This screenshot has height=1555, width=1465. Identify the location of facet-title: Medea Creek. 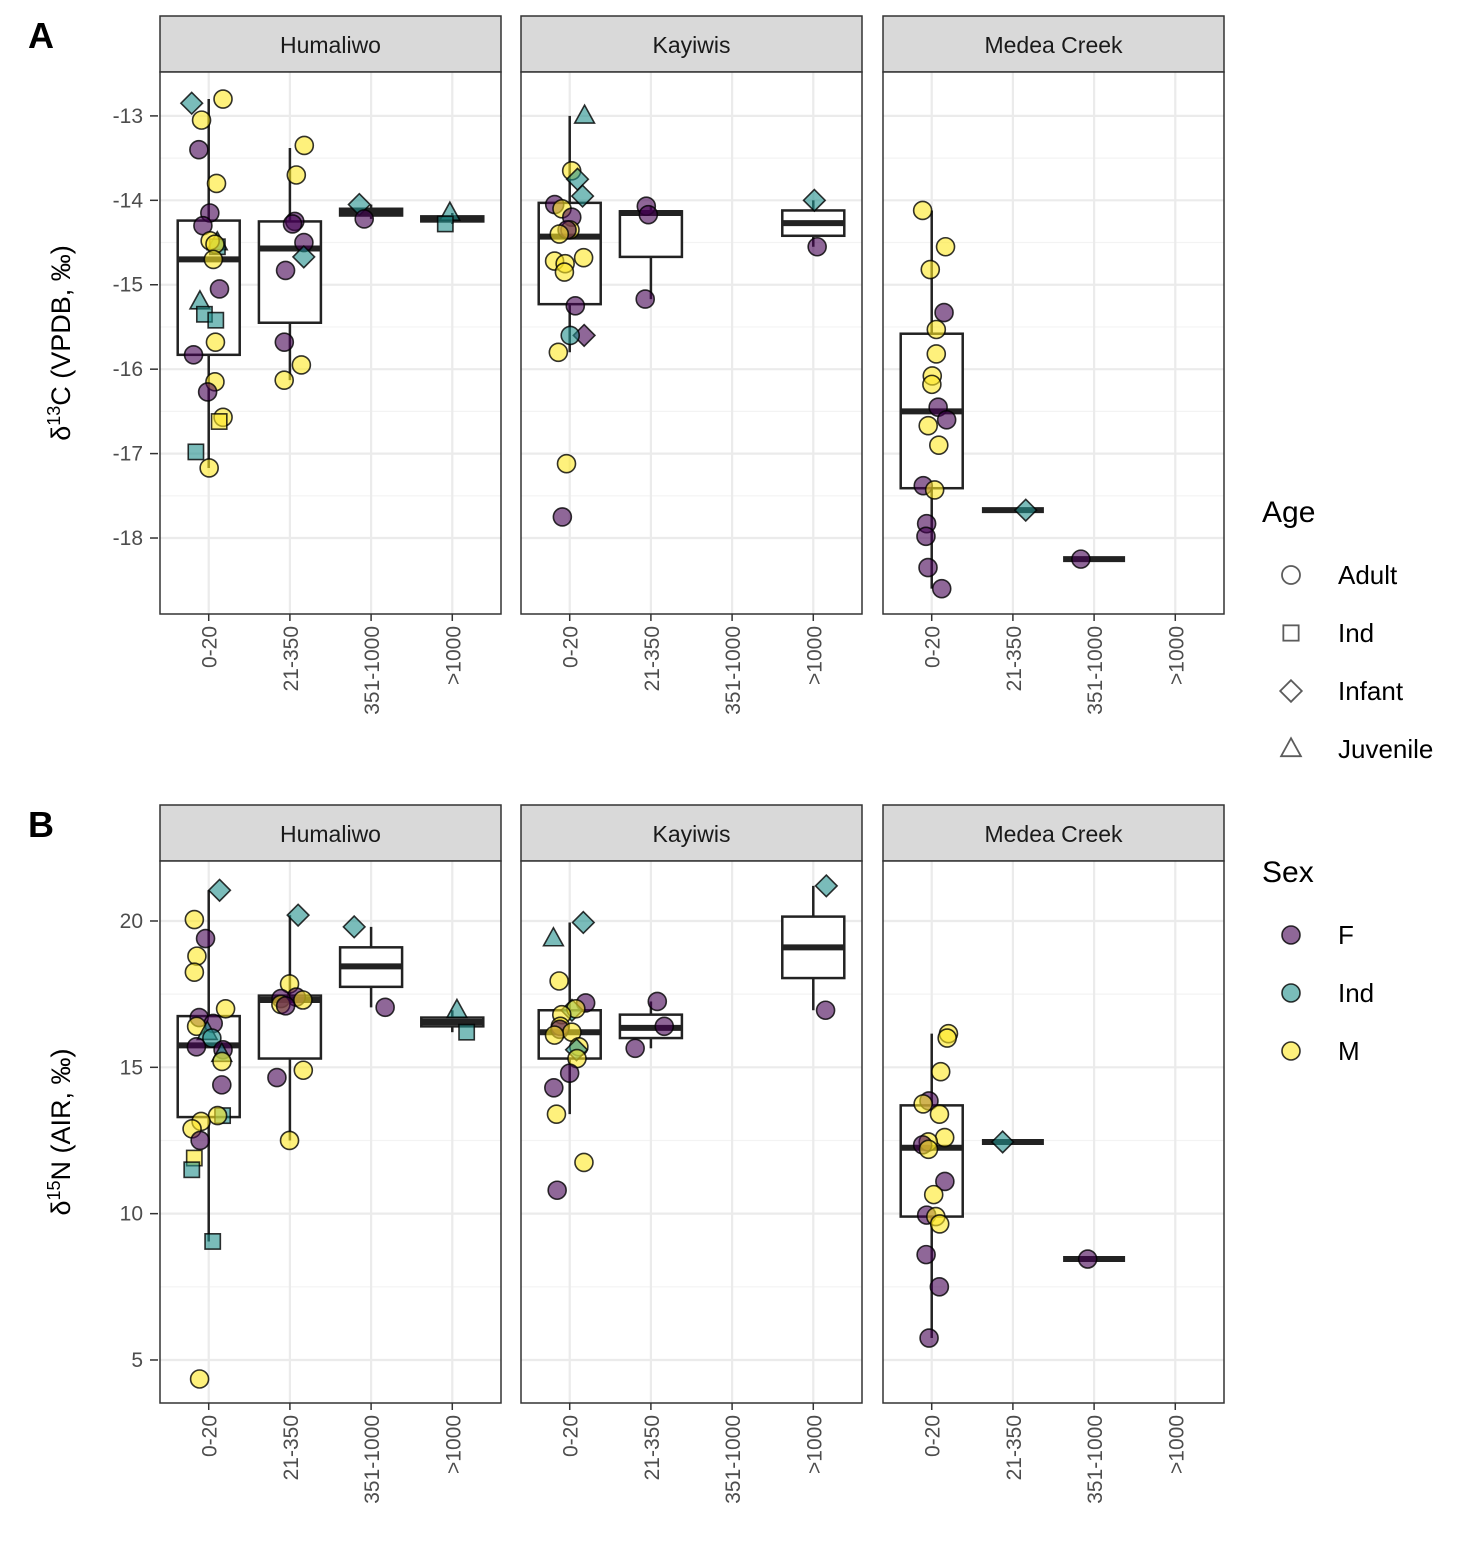
(1053, 45).